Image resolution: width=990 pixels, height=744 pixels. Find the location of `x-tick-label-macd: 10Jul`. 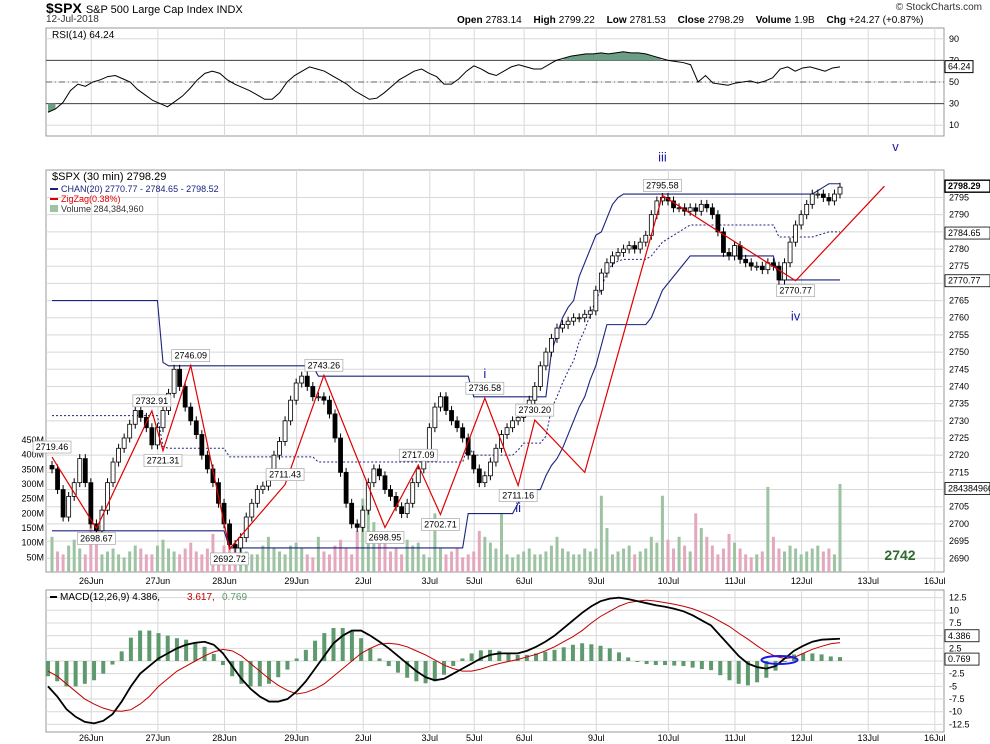

x-tick-label-macd: 10Jul is located at coordinates (669, 738).